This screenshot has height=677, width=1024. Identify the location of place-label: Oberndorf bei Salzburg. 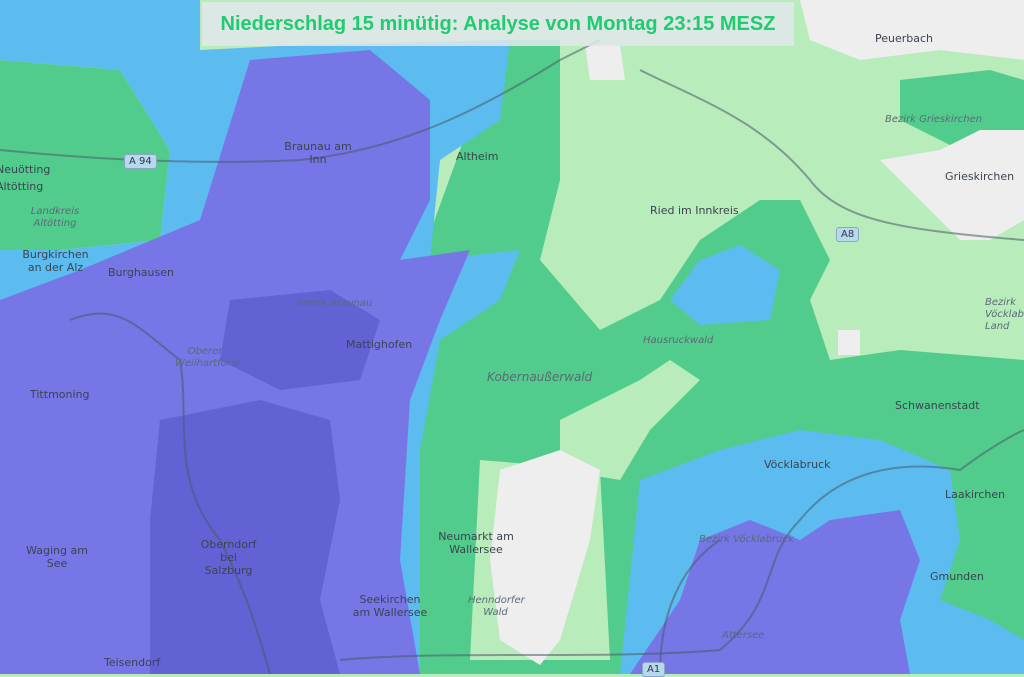
(228, 557).